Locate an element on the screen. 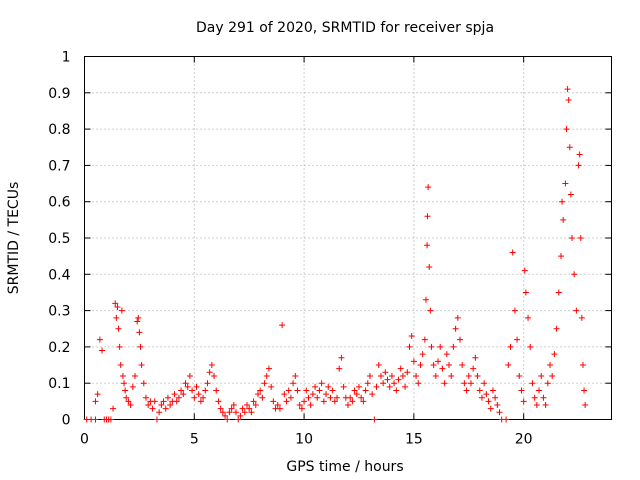  y-tick-label: 0.4 is located at coordinates (59, 275).